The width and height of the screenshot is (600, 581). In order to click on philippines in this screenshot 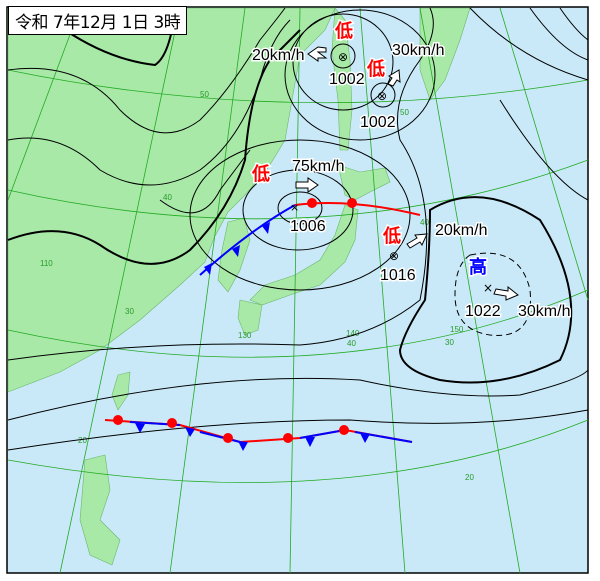, I will do `click(100, 510)`.